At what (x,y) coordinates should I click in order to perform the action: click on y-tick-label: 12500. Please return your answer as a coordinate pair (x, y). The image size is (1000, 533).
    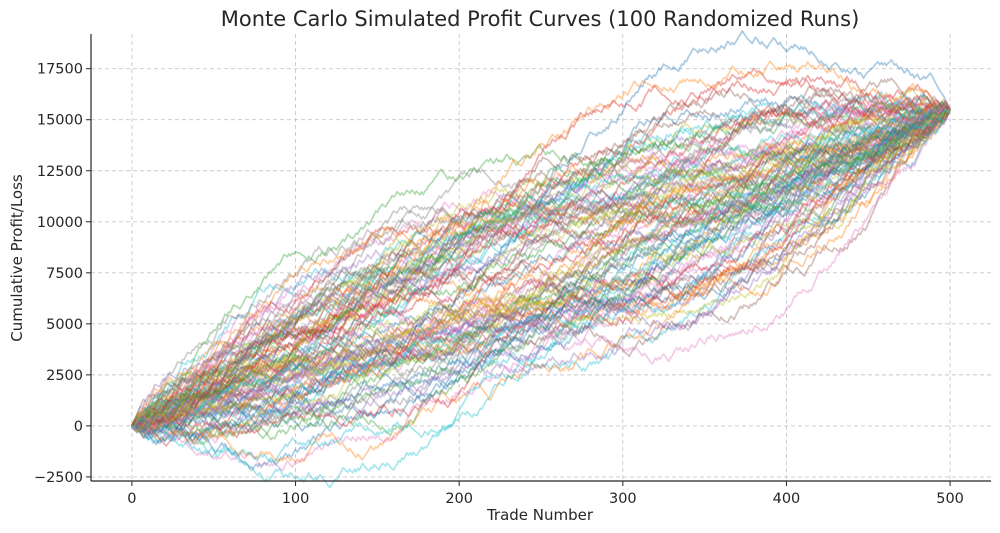
    Looking at the image, I should click on (60, 172).